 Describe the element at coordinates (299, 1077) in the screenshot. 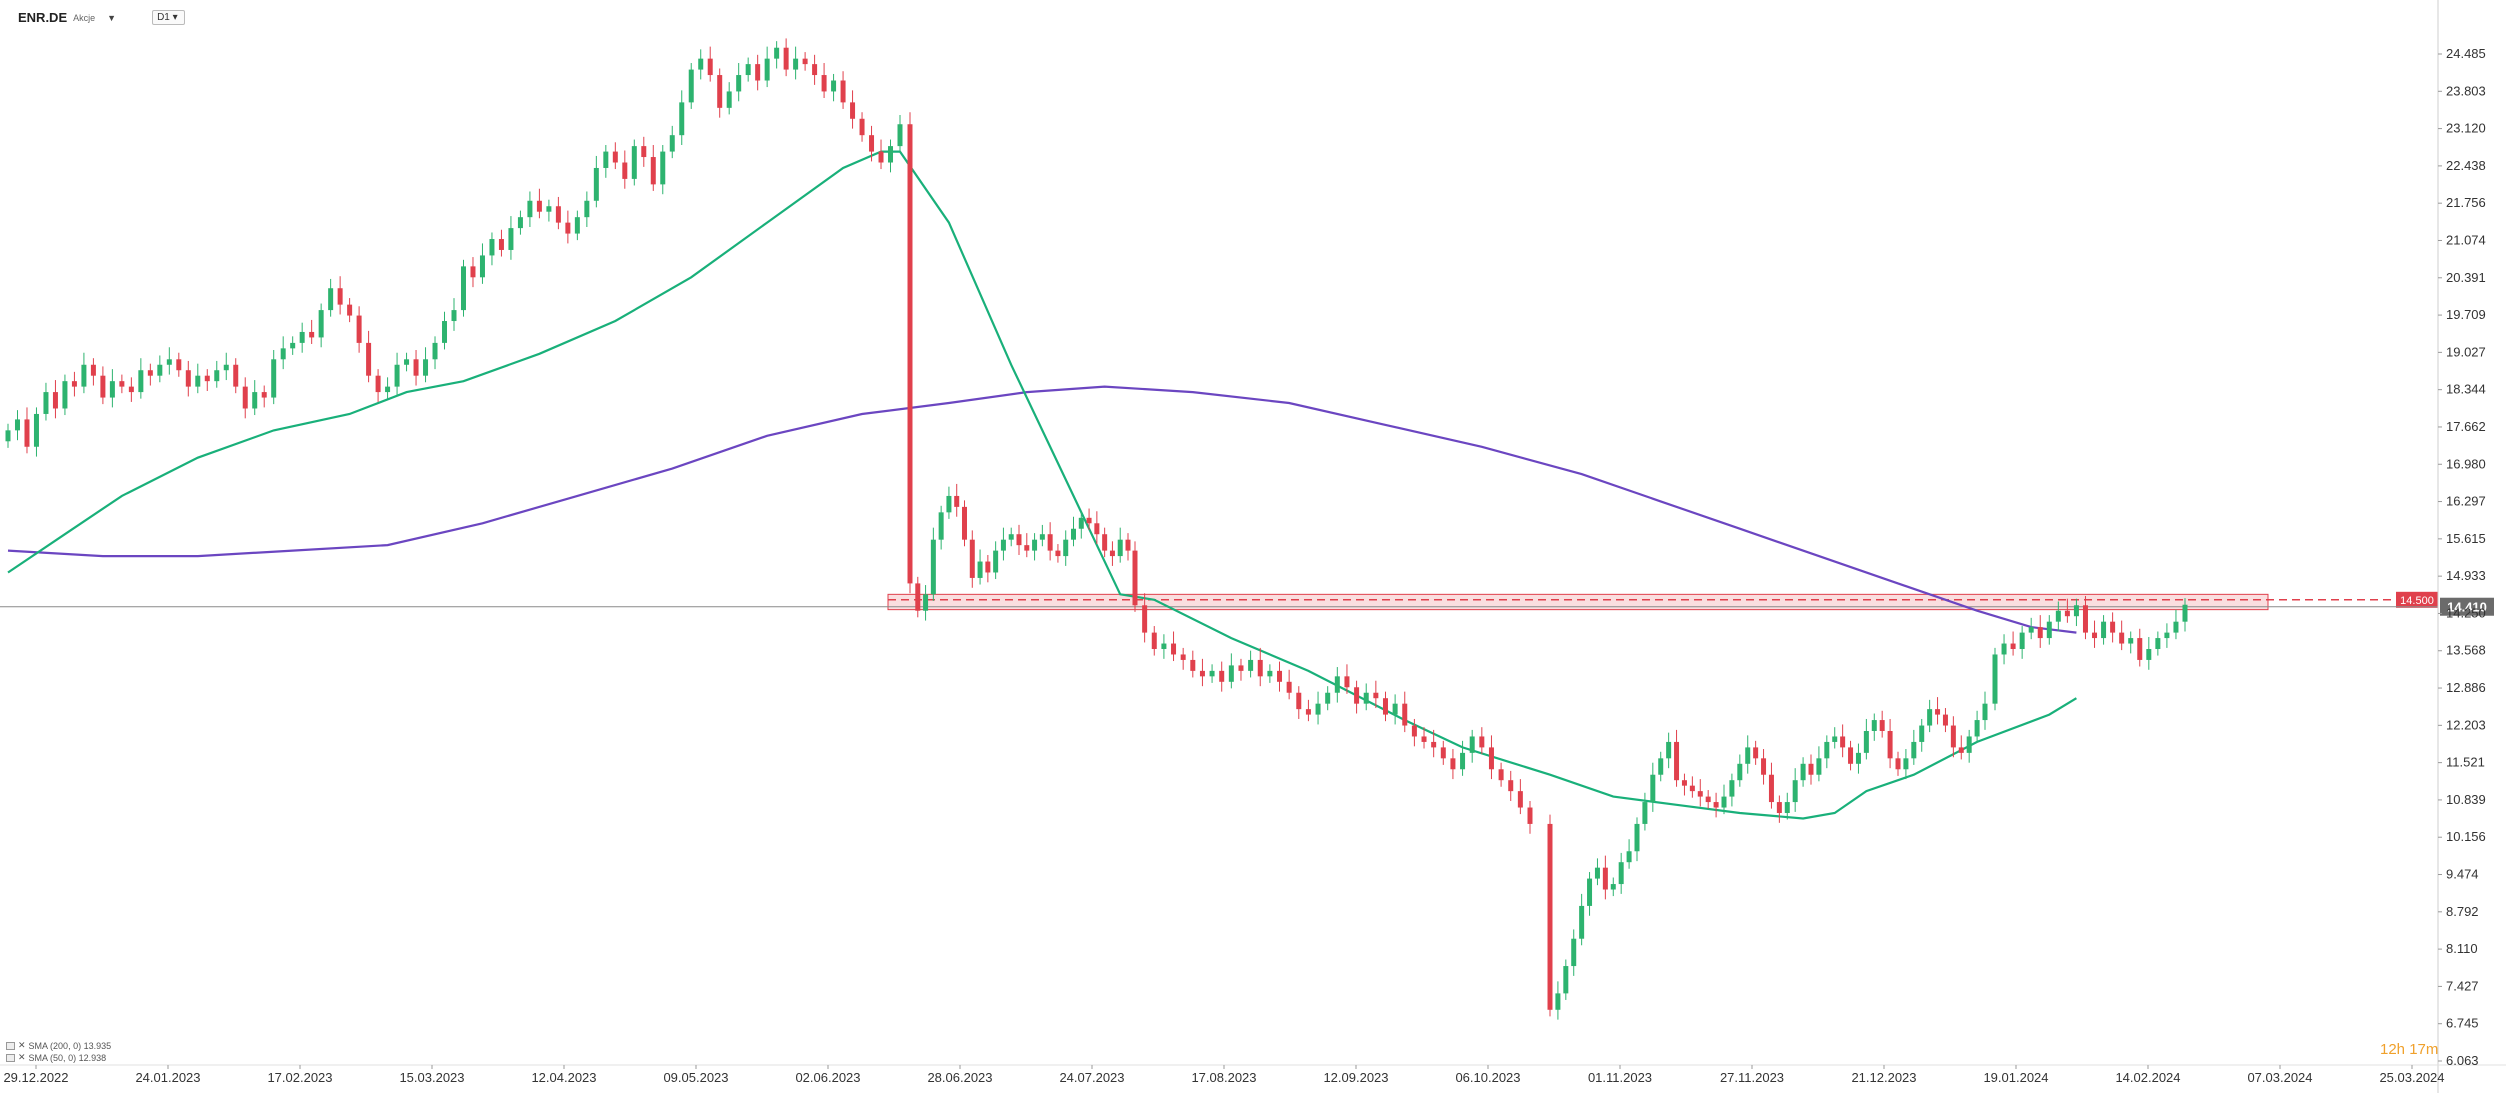

I see `x-tick-label: 17.02.2023` at that location.